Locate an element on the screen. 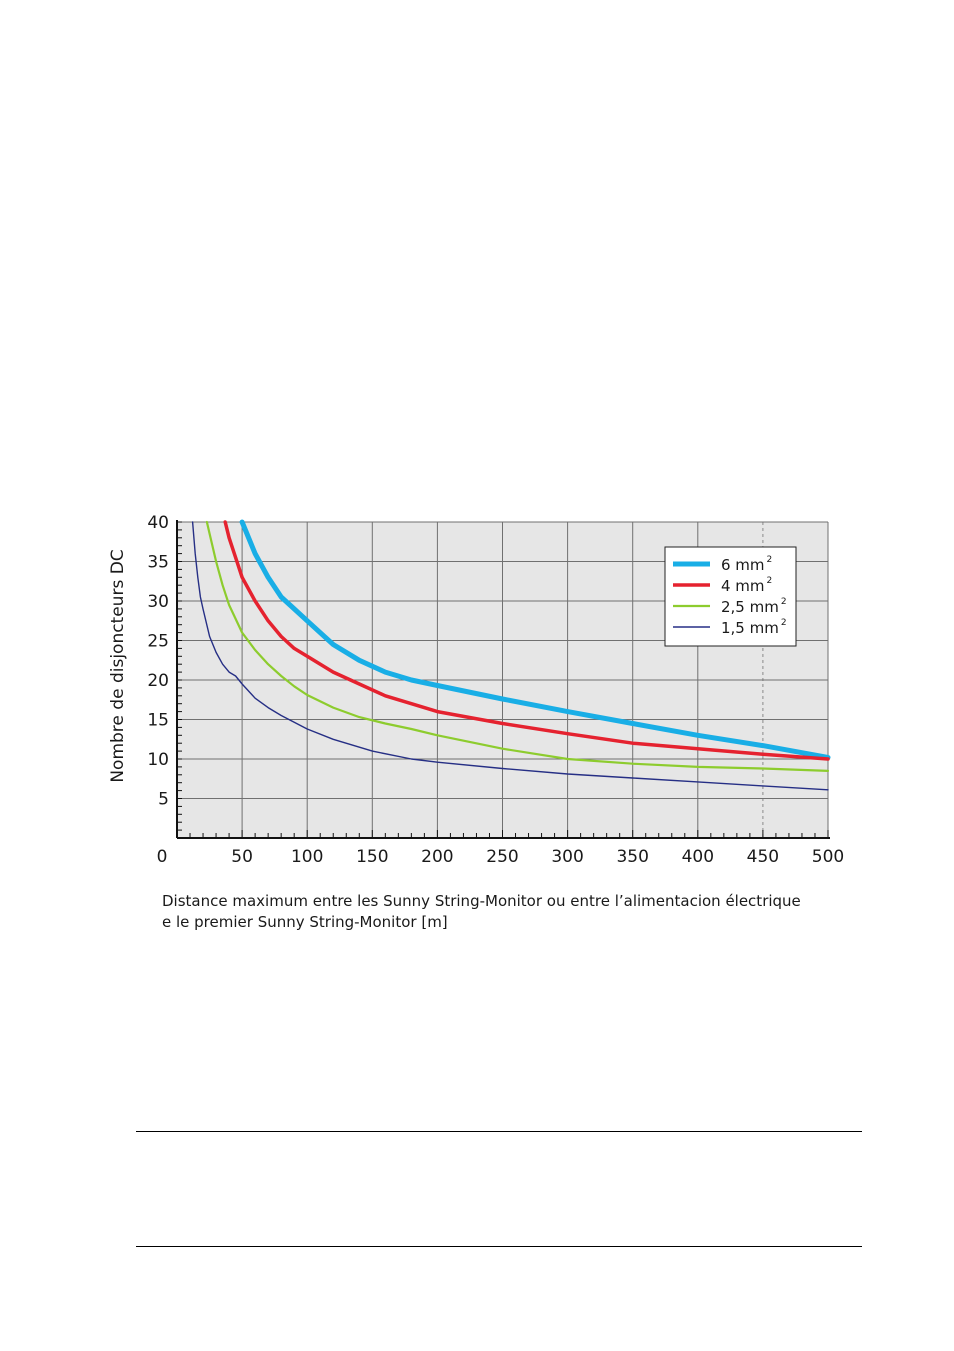 This screenshot has width=954, height=1351. series-lines is located at coordinates (511, 655).